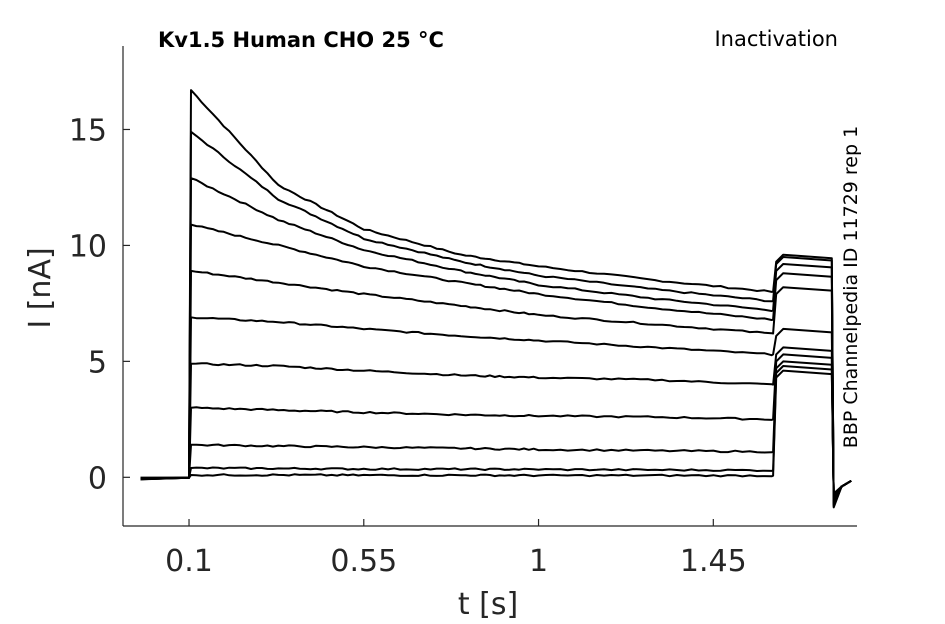 This screenshot has height=624, width=945. I want to click on y-tick-label: 15, so click(88, 130).